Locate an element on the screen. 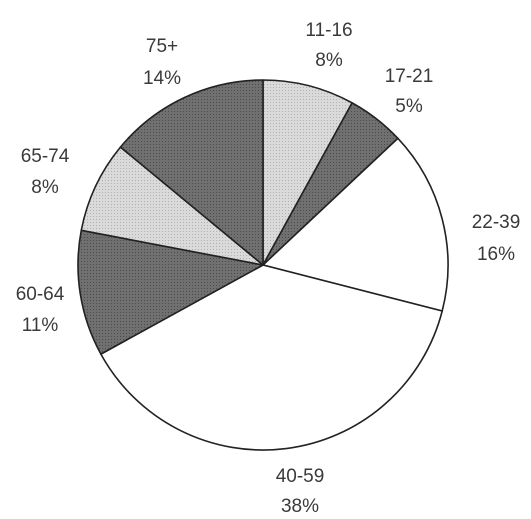 Image resolution: width=531 pixels, height=519 pixels. slice-label-40-59: 40-59 38% is located at coordinates (300, 491).